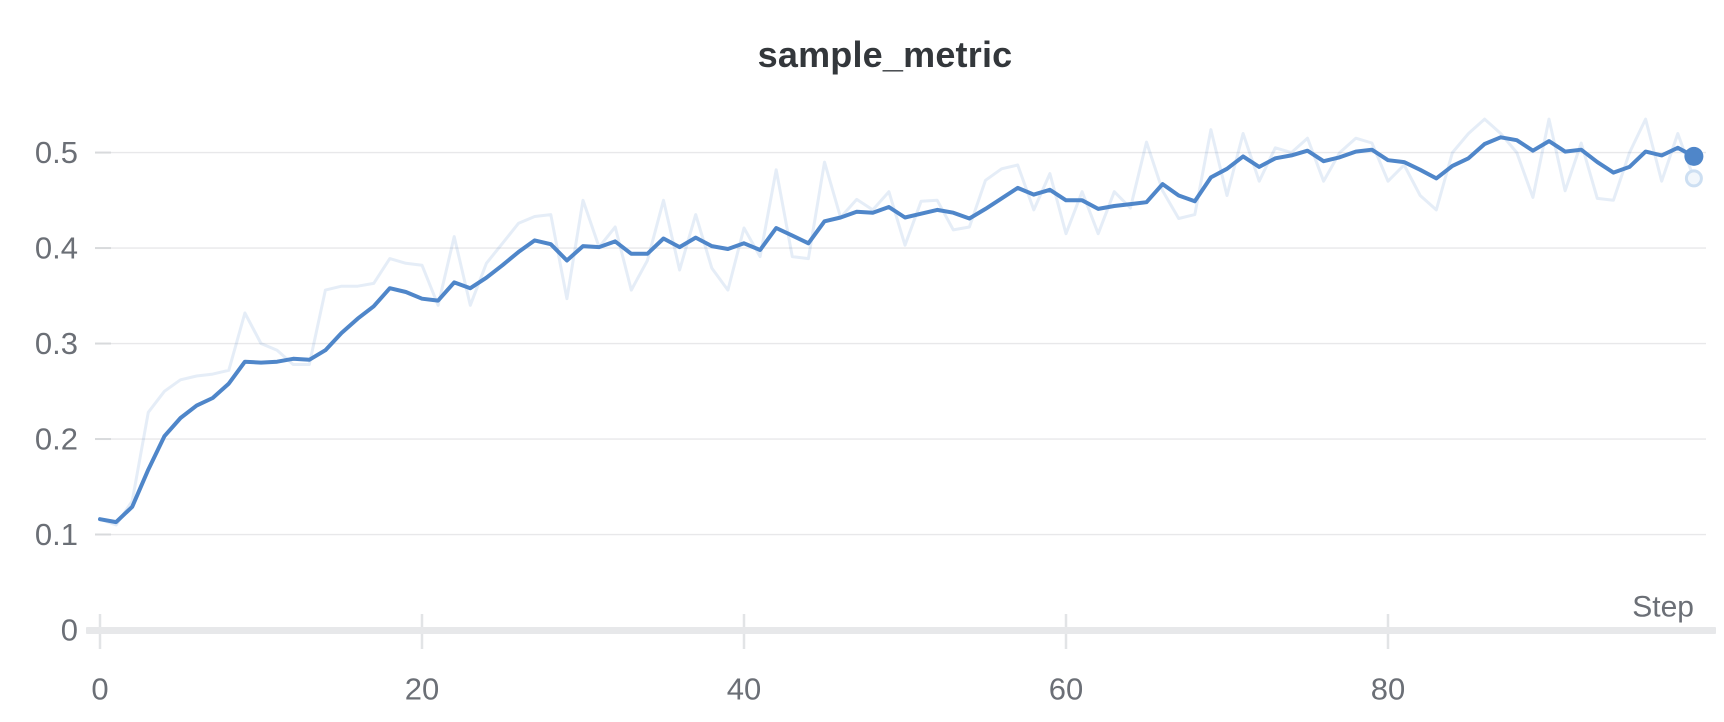 Image resolution: width=1724 pixels, height=722 pixels. Describe the element at coordinates (56, 439) in the screenshot. I see `y-tick-label: 0.2` at that location.